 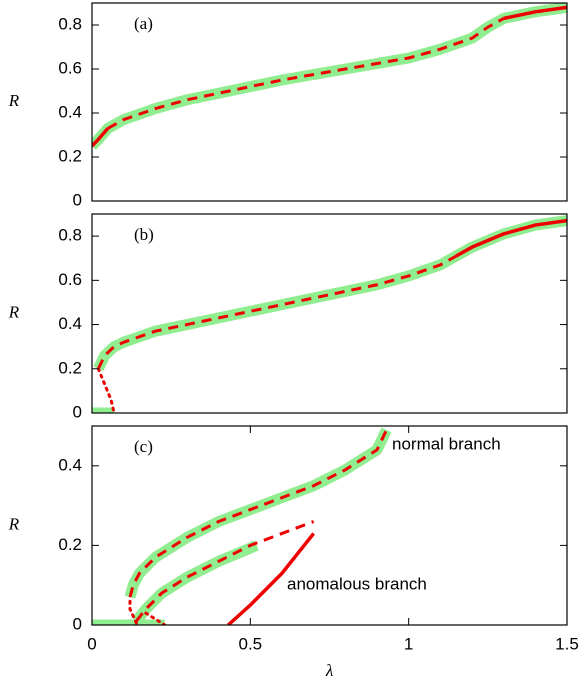 What do you see at coordinates (567, 643) in the screenshot?
I see `x-tick-label: 1.5` at bounding box center [567, 643].